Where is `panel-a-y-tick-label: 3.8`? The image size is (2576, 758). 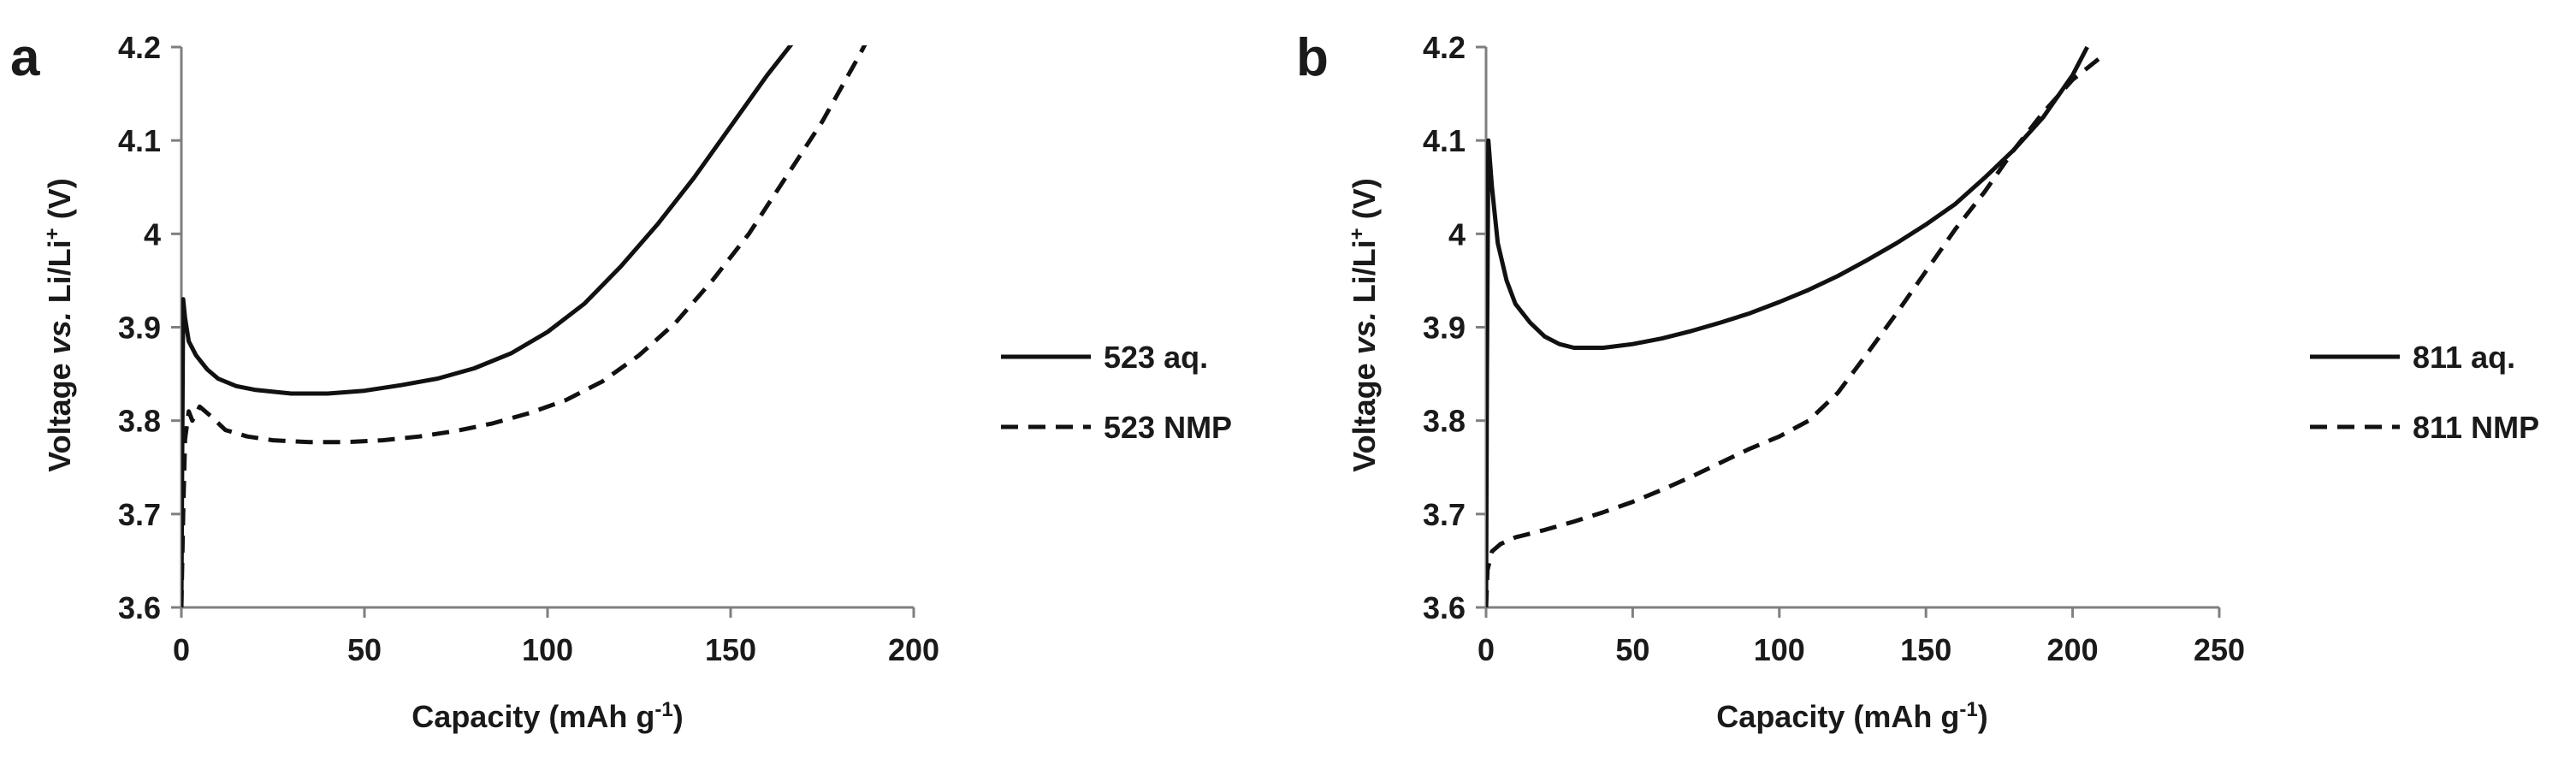
panel-a-y-tick-label: 3.8 is located at coordinates (139, 421).